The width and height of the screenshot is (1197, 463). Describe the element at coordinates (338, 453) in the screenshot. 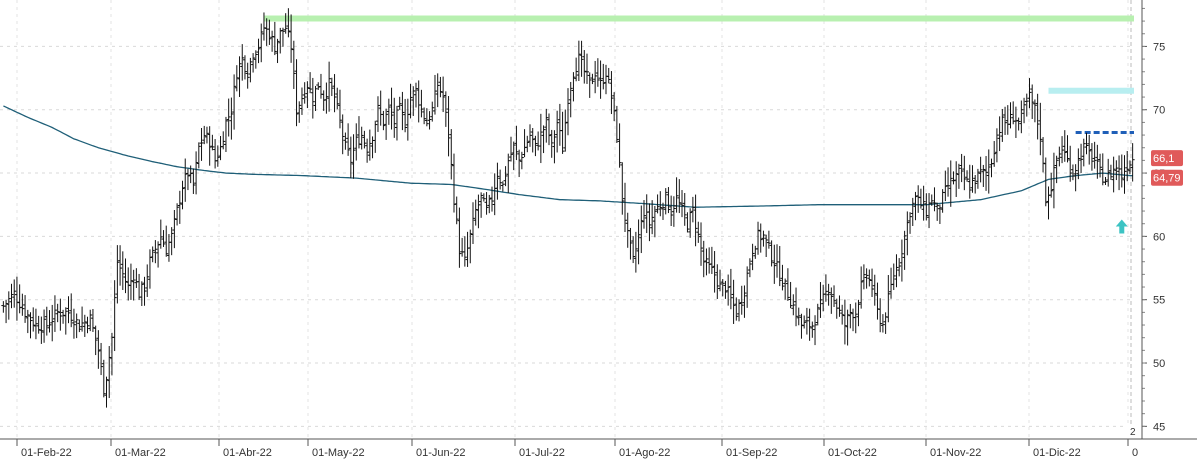

I see `x-tick-label: 01-May-22` at that location.